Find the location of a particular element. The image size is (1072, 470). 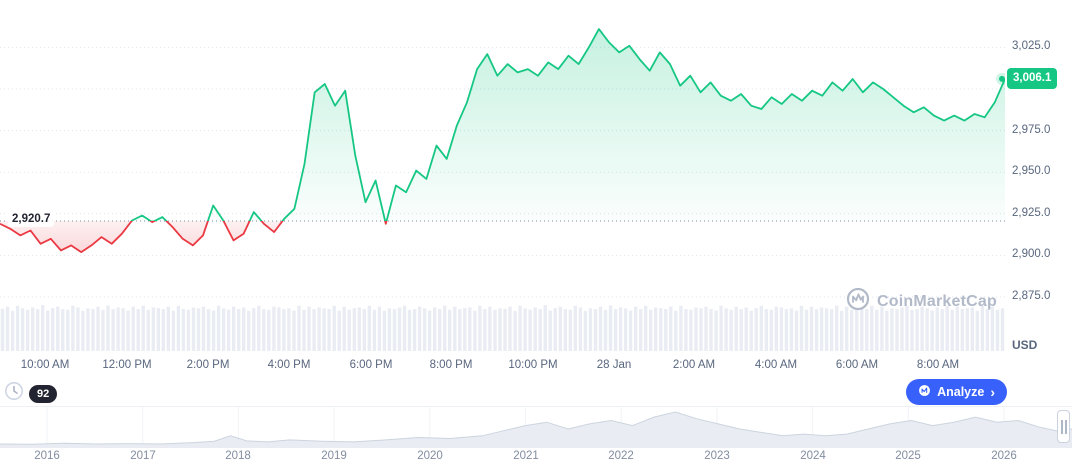

x-axis-label: 4:00 PM is located at coordinates (289, 365).